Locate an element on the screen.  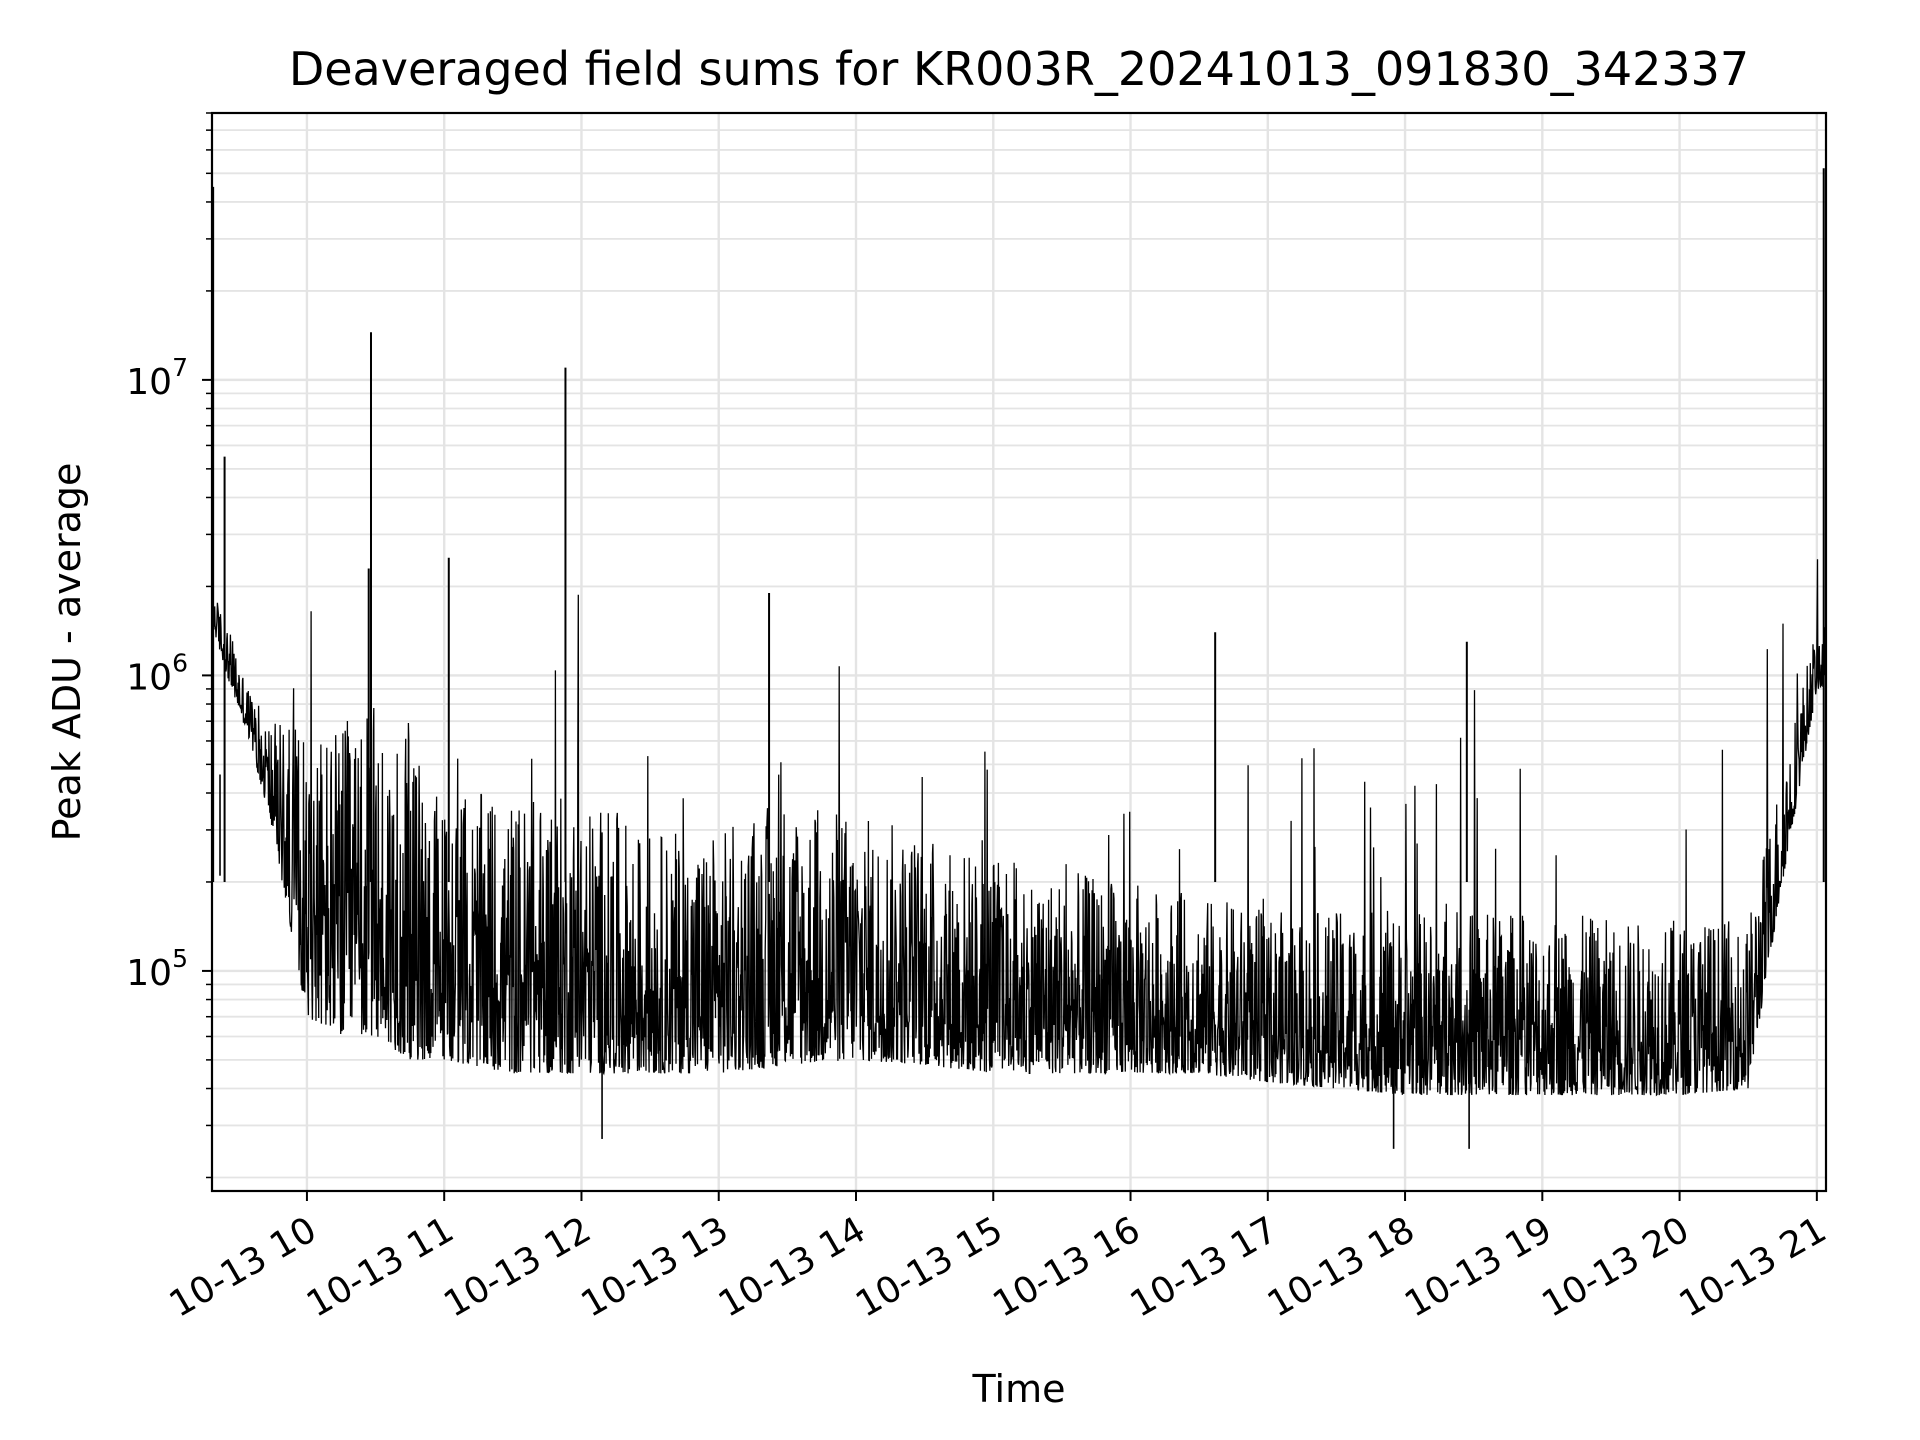
y-tick-exponent: 5 is located at coordinates (180, 958).